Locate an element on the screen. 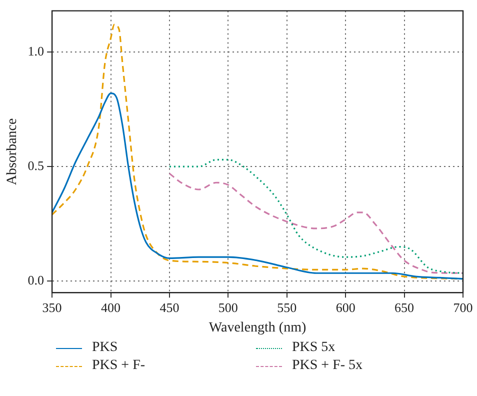 The height and width of the screenshot is (396, 477). x-axis-title: Wavelength (nm) is located at coordinates (257, 328).